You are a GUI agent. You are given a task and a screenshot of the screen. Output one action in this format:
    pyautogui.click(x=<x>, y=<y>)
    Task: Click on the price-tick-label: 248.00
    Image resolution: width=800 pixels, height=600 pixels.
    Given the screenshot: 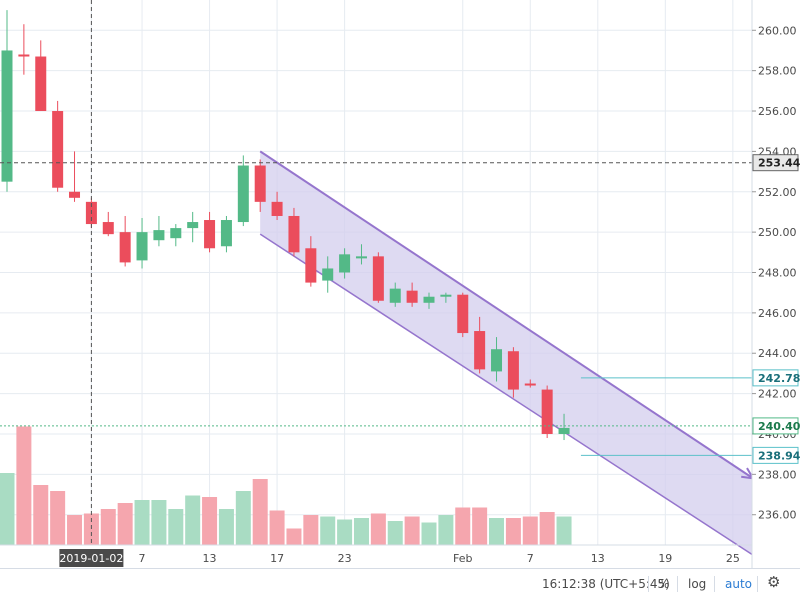 What is the action you would take?
    pyautogui.click(x=777, y=273)
    